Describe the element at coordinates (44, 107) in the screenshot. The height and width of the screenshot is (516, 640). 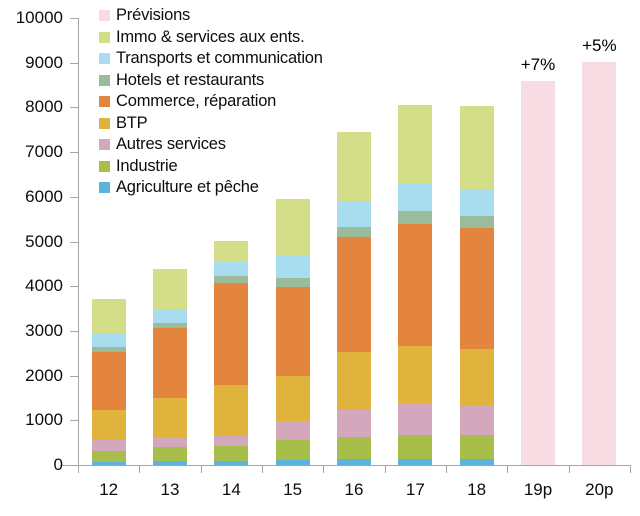
I see `y-axis-tick-label: 8000` at that location.